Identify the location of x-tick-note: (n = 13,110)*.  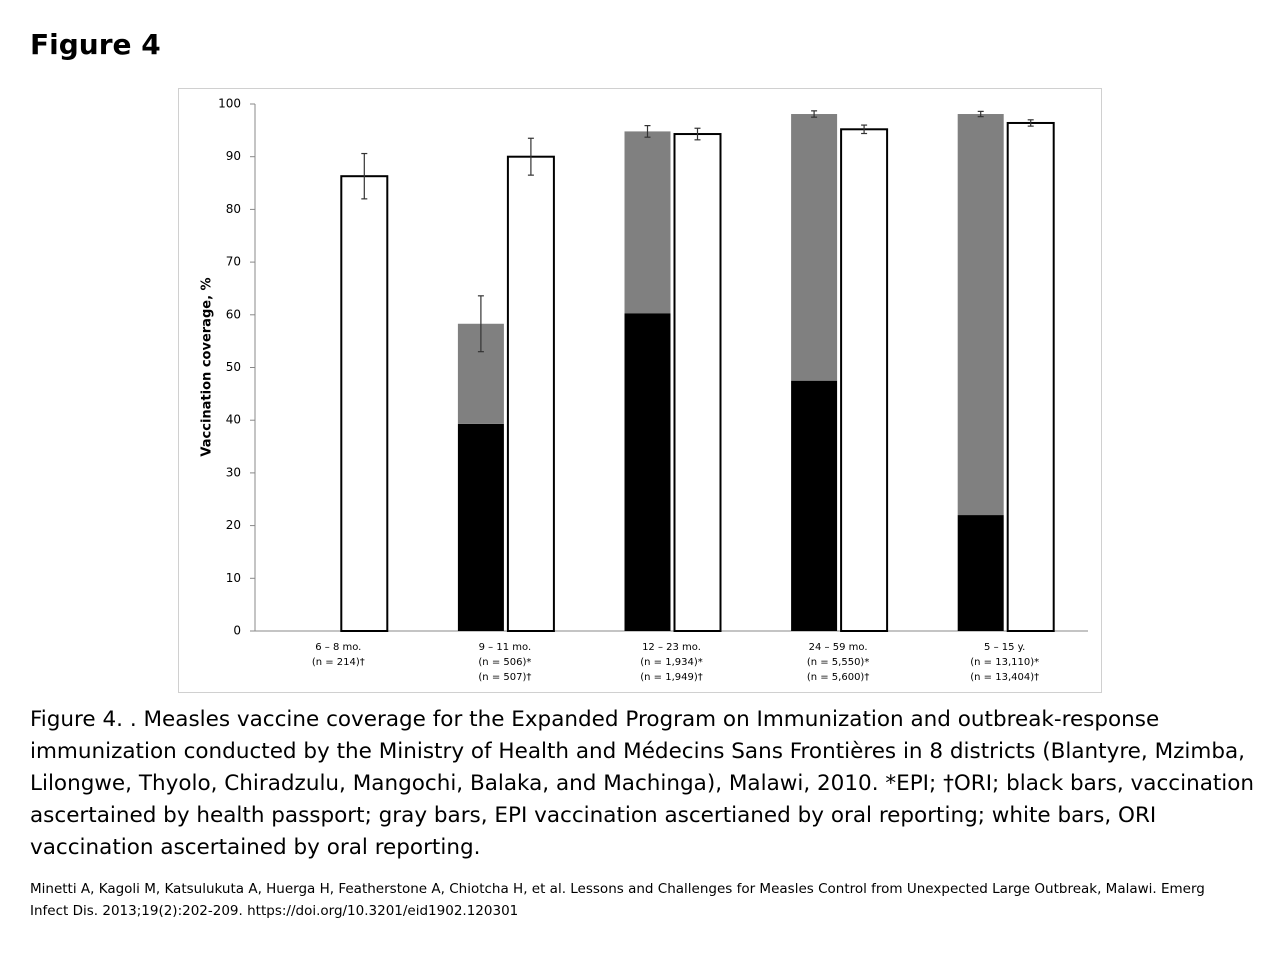
(1004, 662).